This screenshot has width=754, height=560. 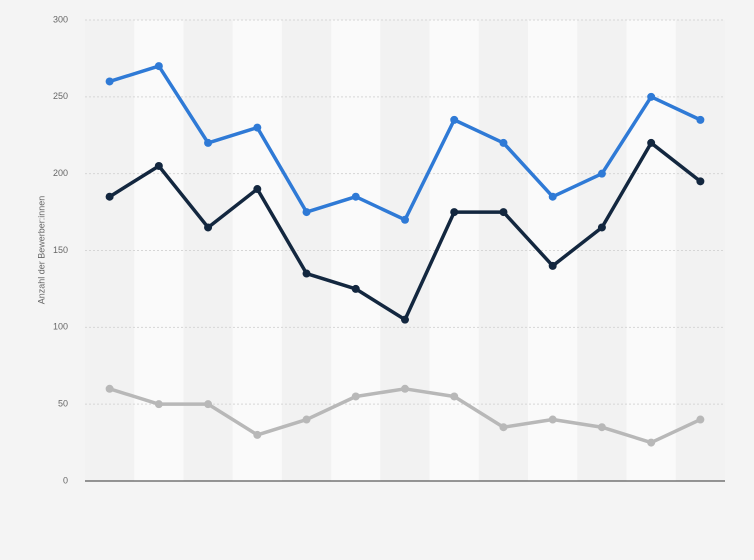 What do you see at coordinates (65, 480) in the screenshot?
I see `y-tick-label: 0` at bounding box center [65, 480].